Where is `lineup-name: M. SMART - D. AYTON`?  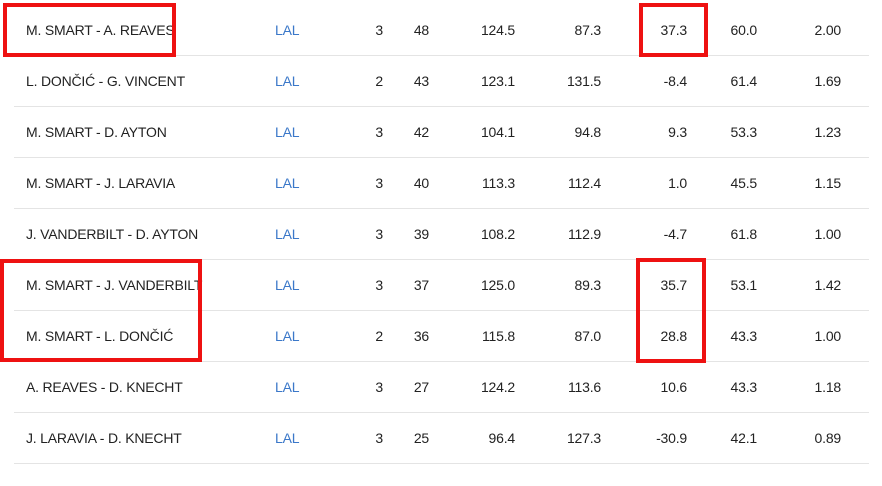
lineup-name: M. SMART - D. AYTON is located at coordinates (96, 132).